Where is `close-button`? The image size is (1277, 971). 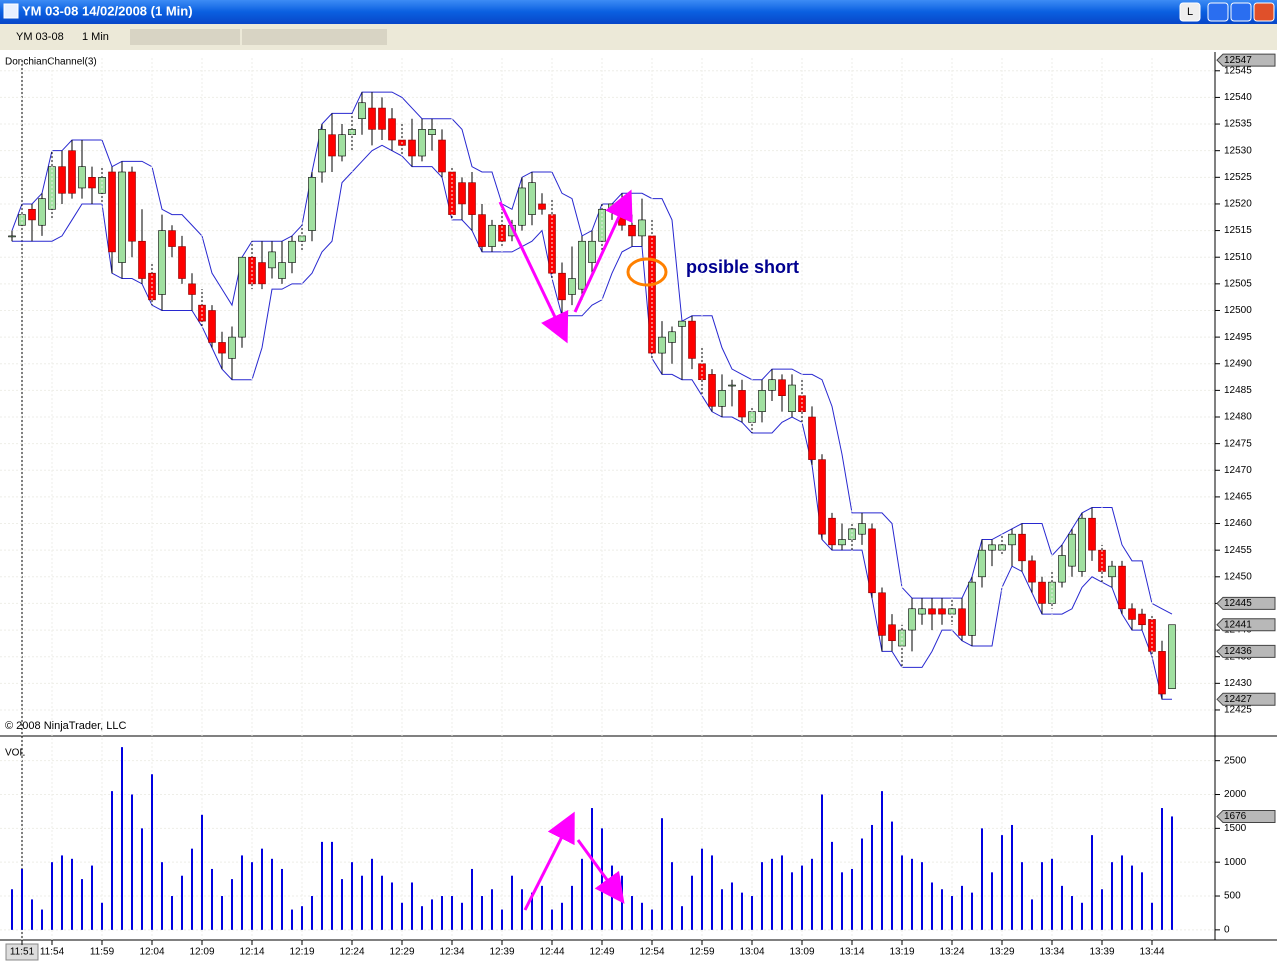
close-button is located at coordinates (1264, 12).